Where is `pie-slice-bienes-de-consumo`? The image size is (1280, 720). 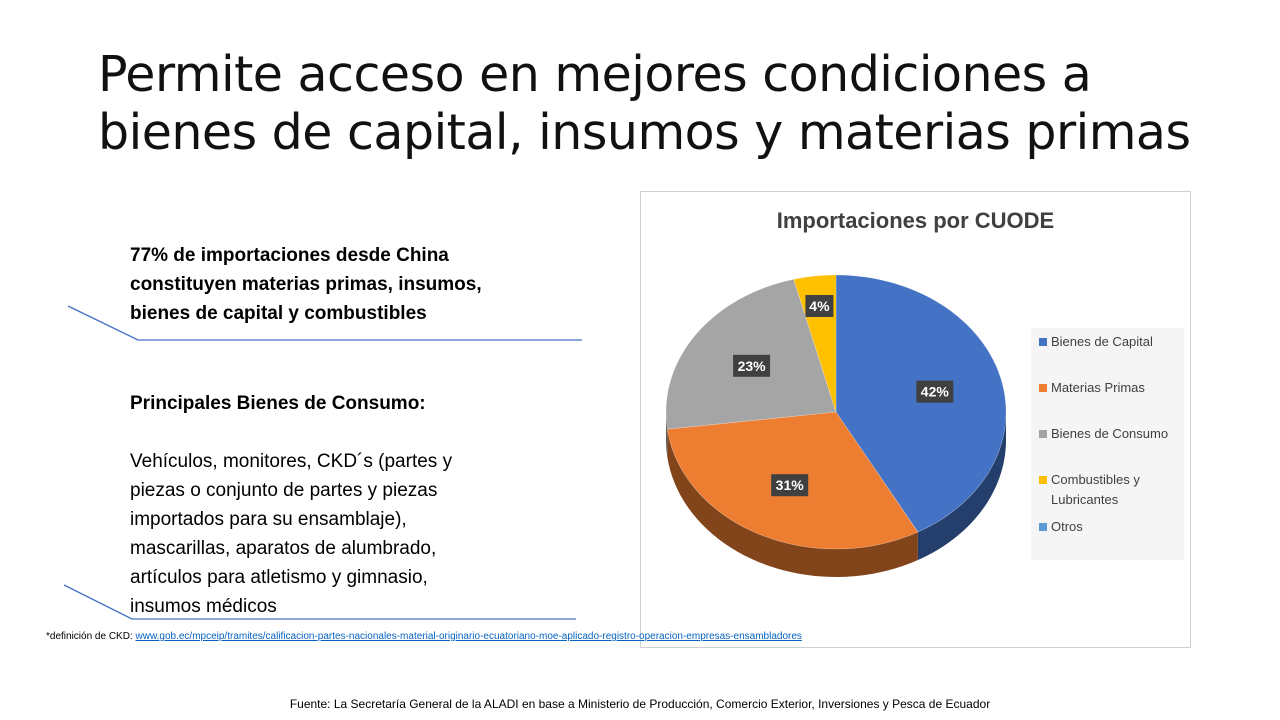
pie-slice-bienes-de-consumo is located at coordinates (751, 354).